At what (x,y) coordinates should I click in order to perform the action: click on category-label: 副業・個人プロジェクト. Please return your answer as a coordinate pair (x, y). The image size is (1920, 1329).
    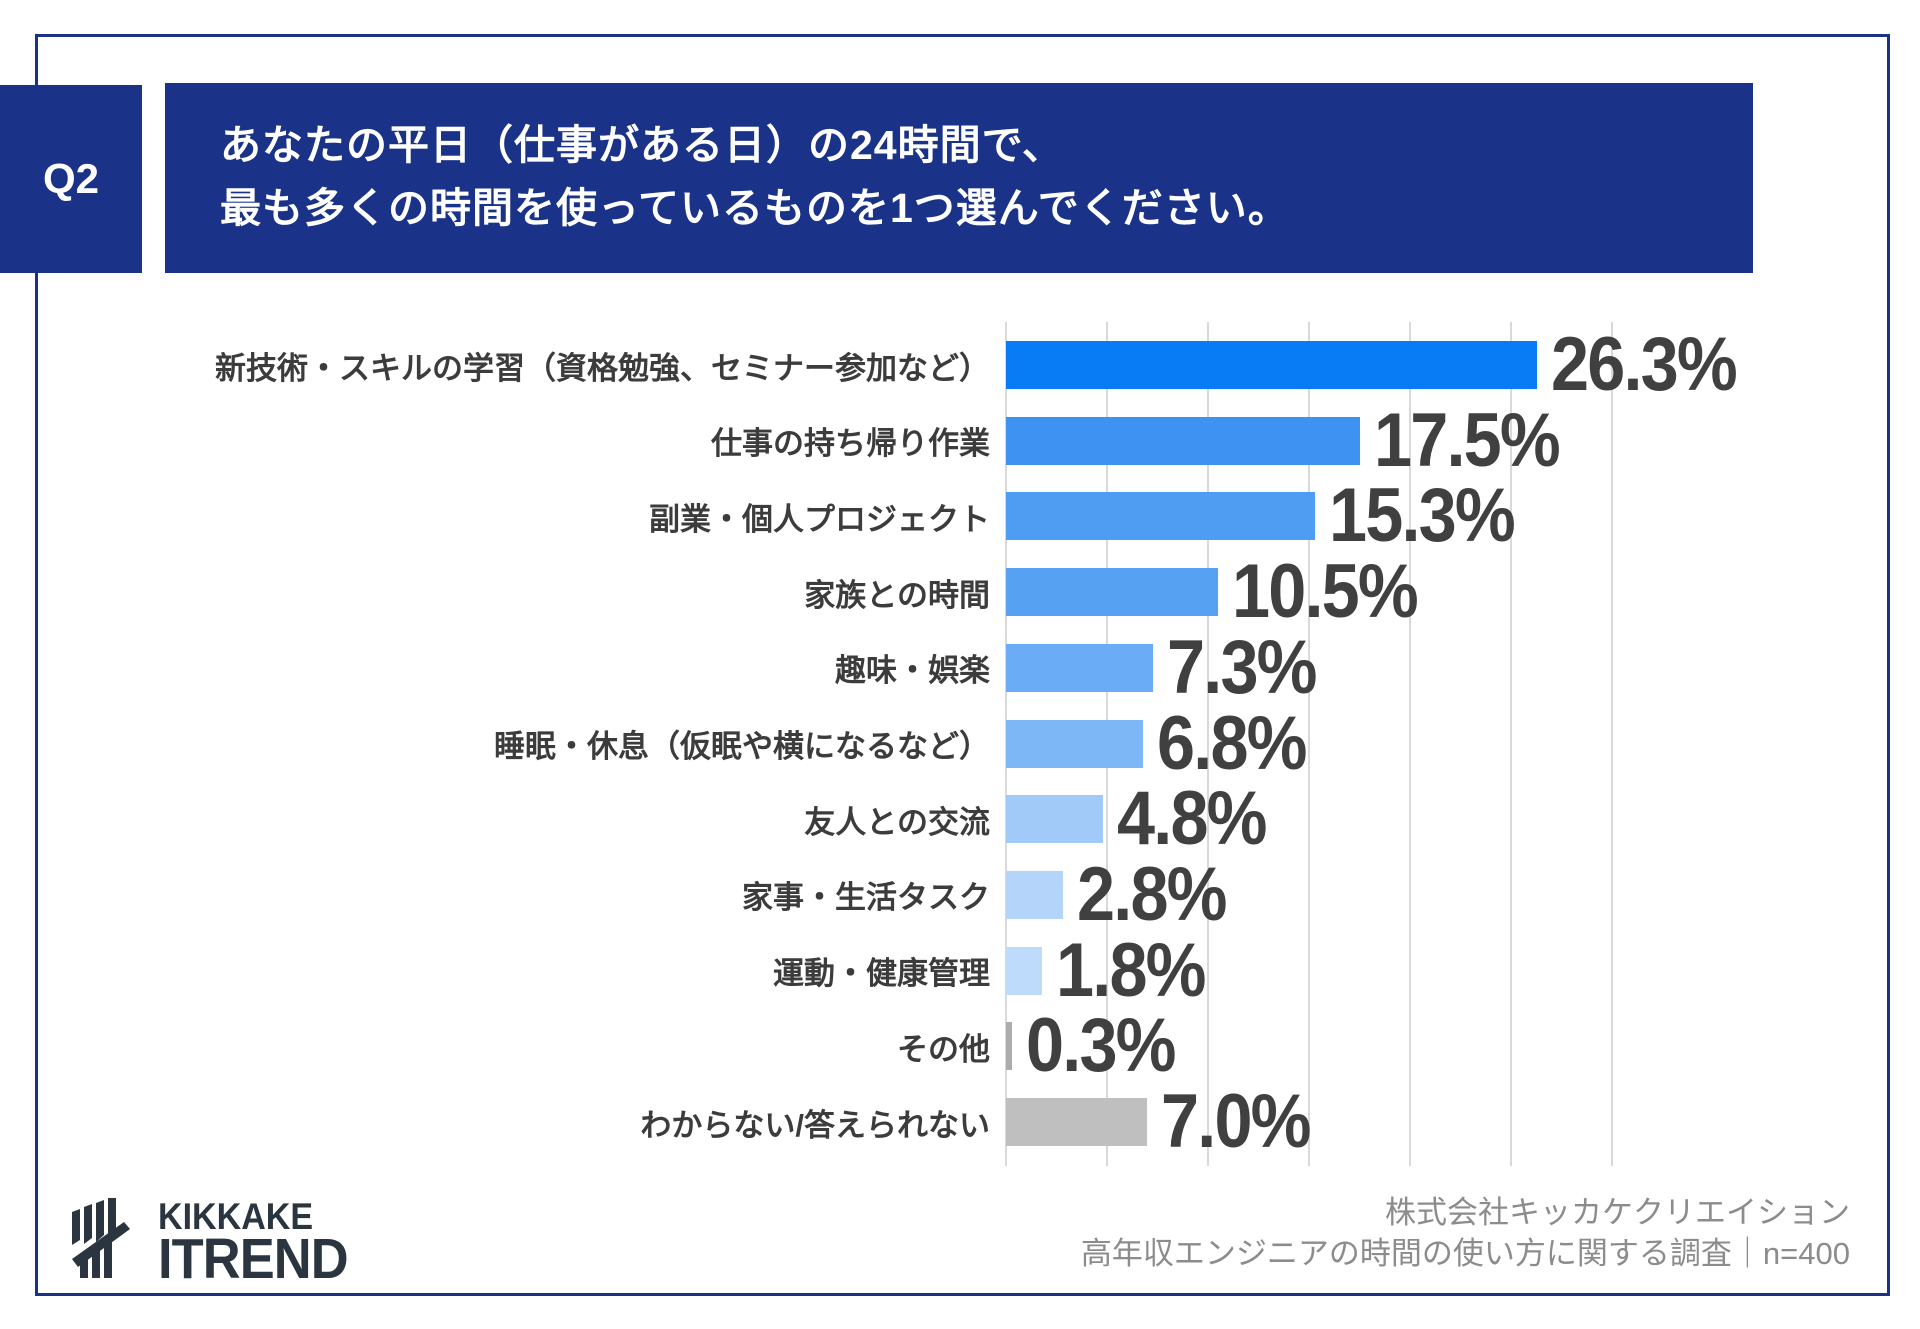
    Looking at the image, I should click on (819, 519).